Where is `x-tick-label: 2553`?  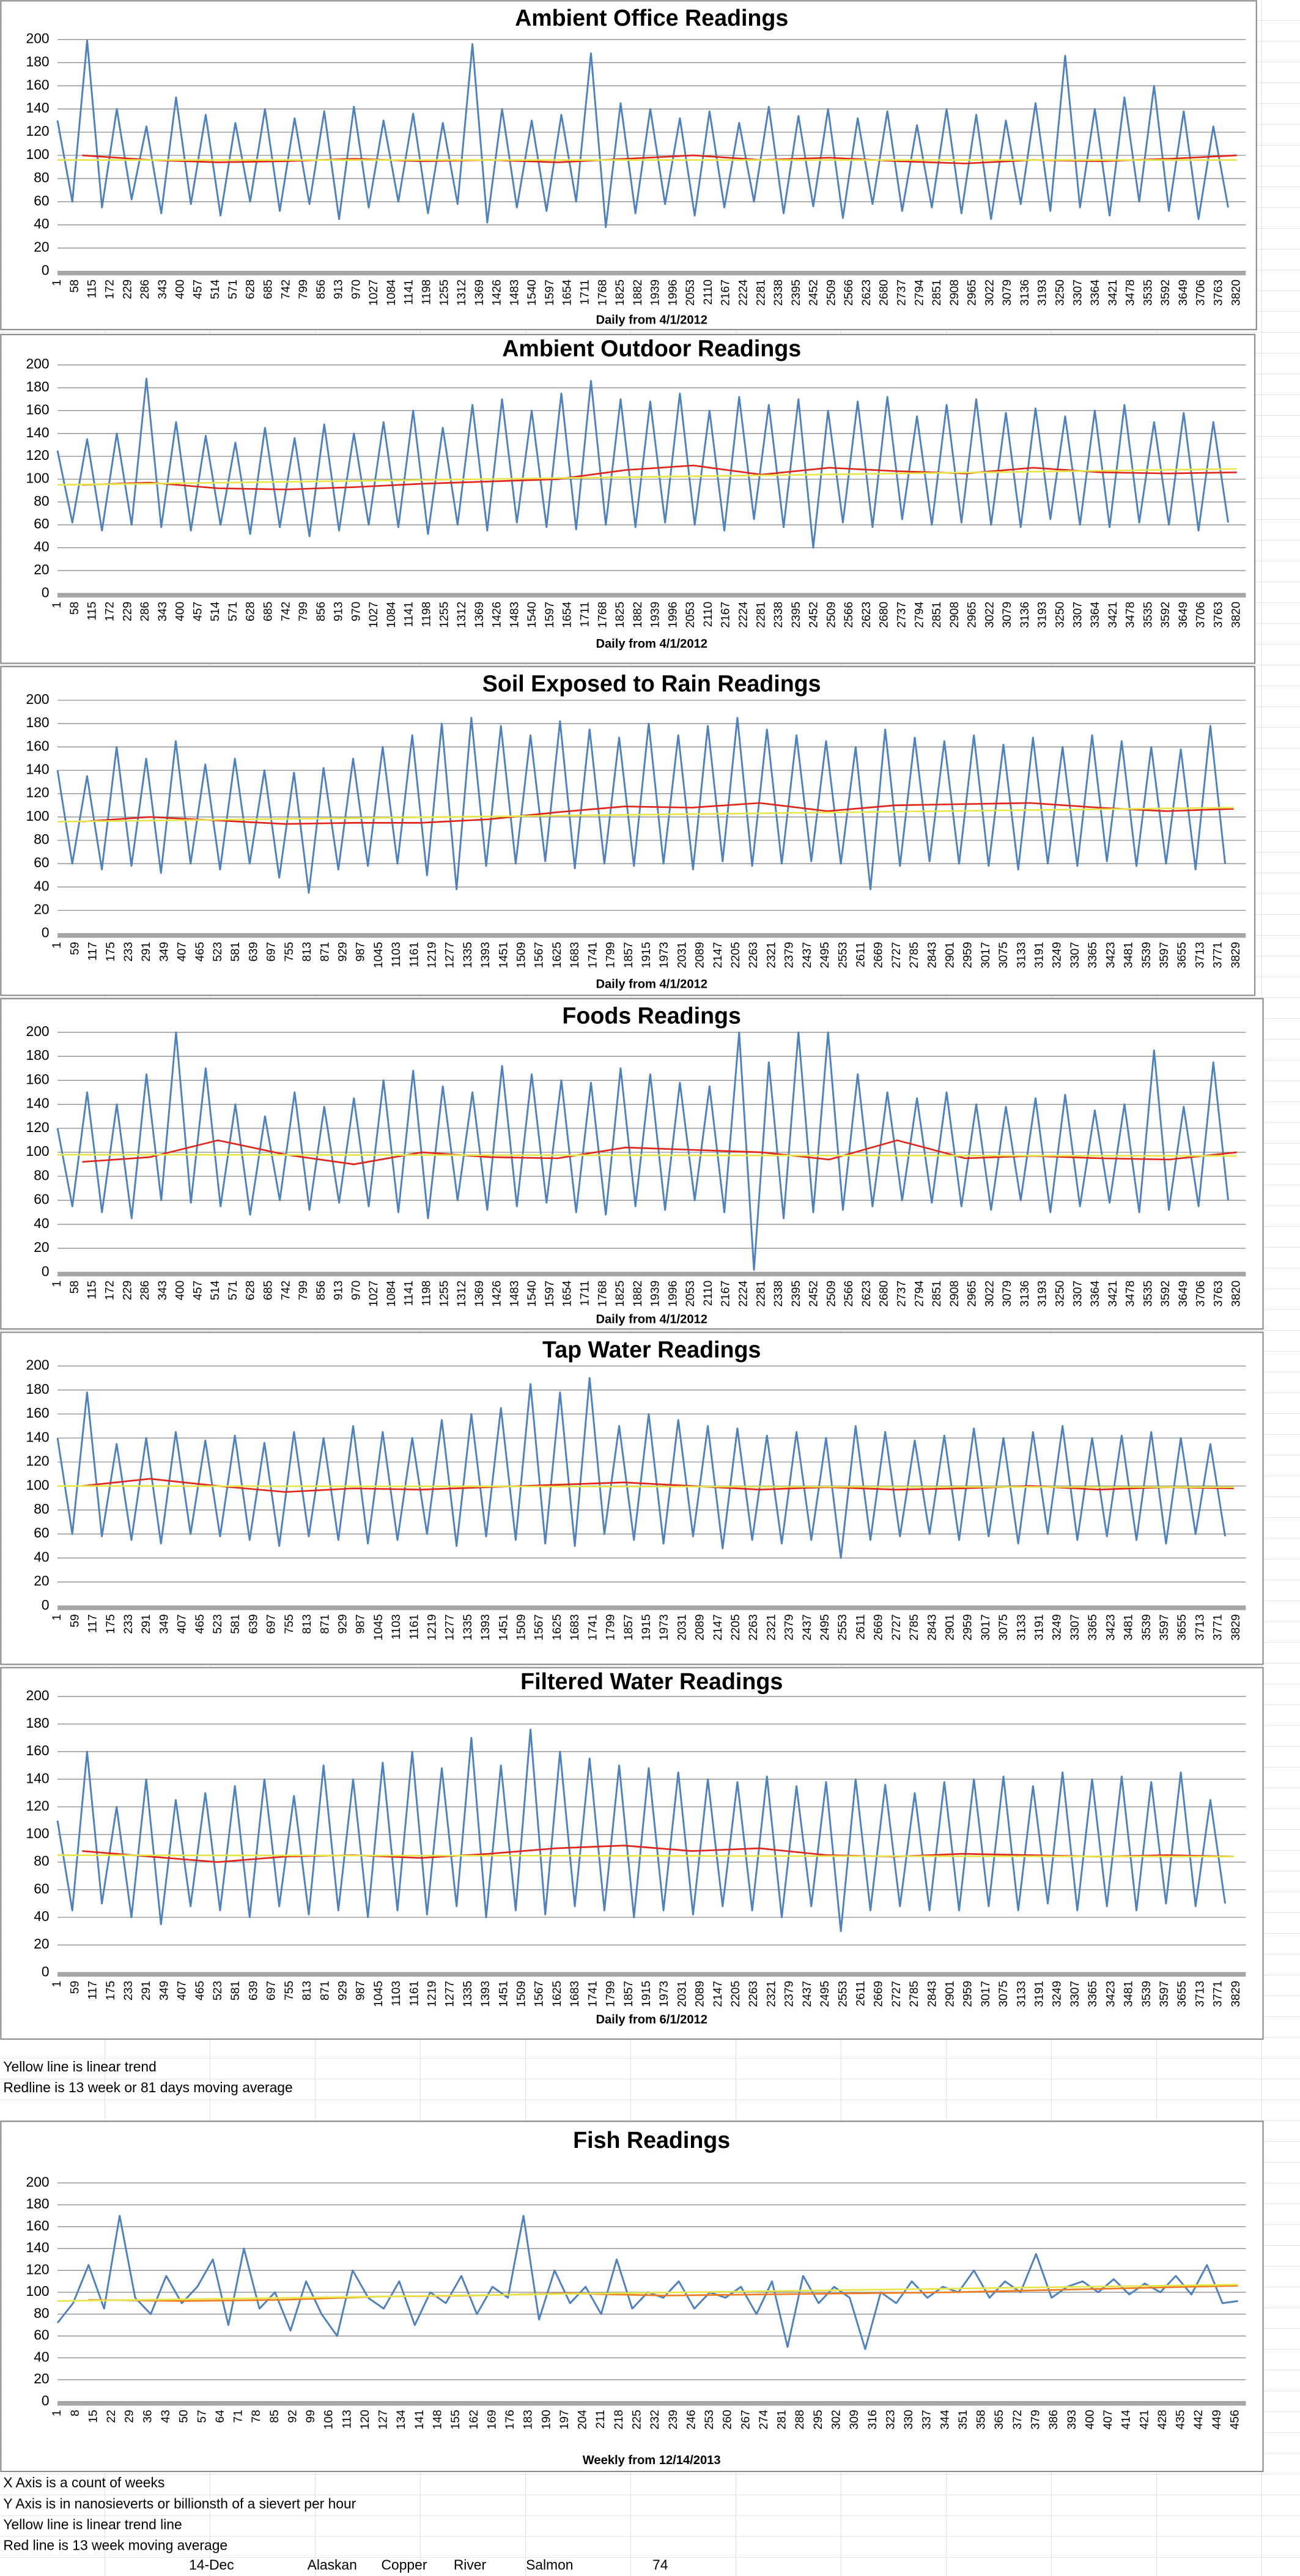
x-tick-label: 2553 is located at coordinates (842, 955).